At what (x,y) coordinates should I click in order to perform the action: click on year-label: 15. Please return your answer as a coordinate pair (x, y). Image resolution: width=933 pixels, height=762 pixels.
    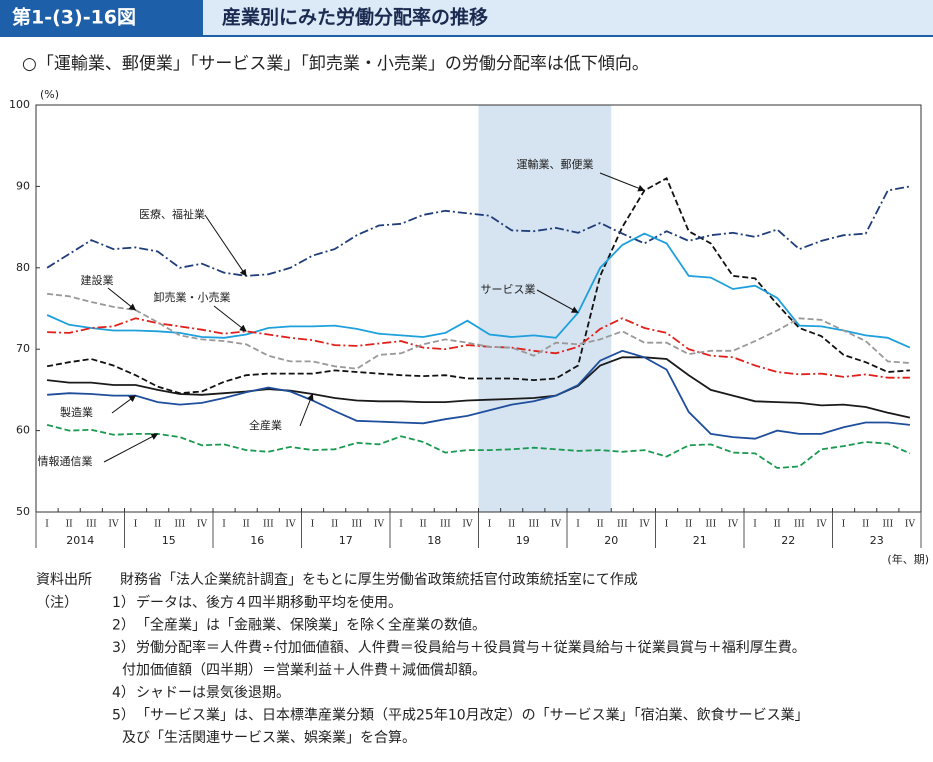
    Looking at the image, I should click on (169, 540).